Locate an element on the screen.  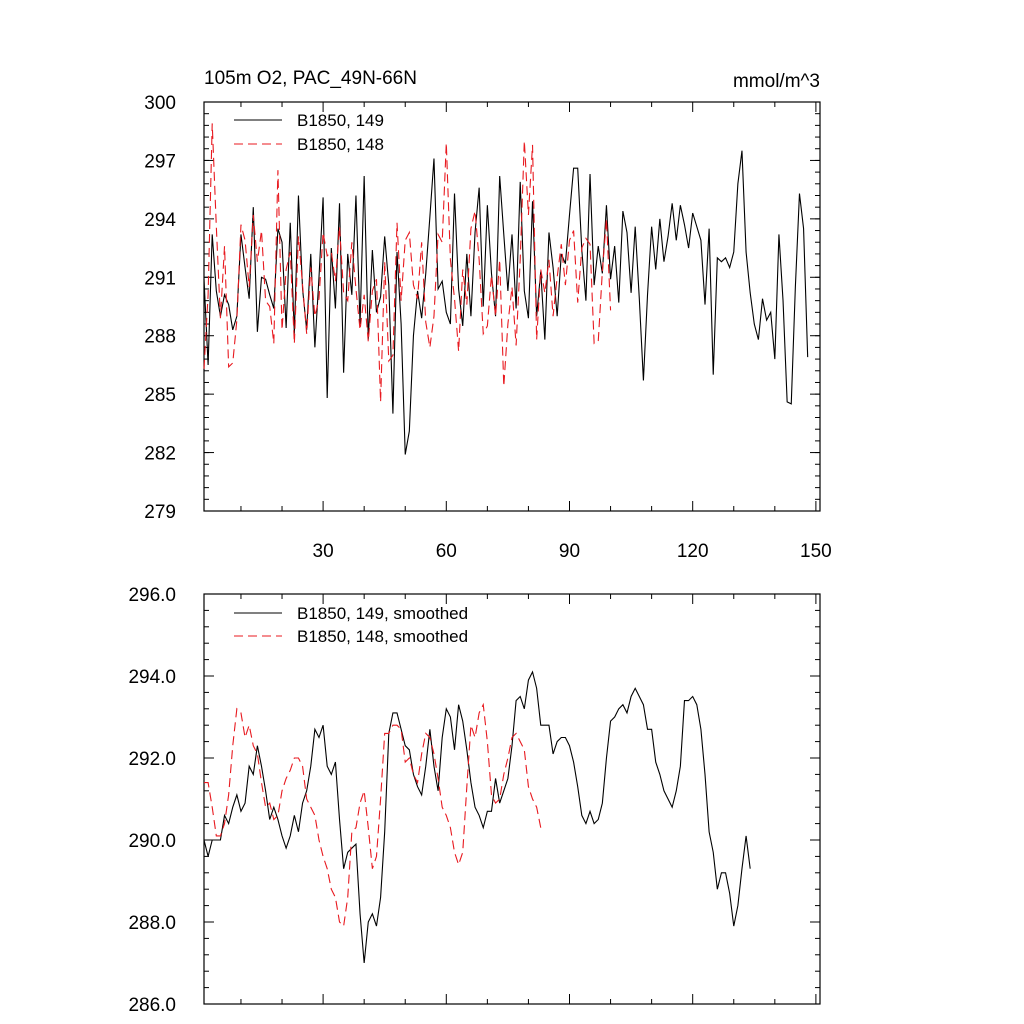
y-tick-label: 285 is located at coordinates (160, 395).